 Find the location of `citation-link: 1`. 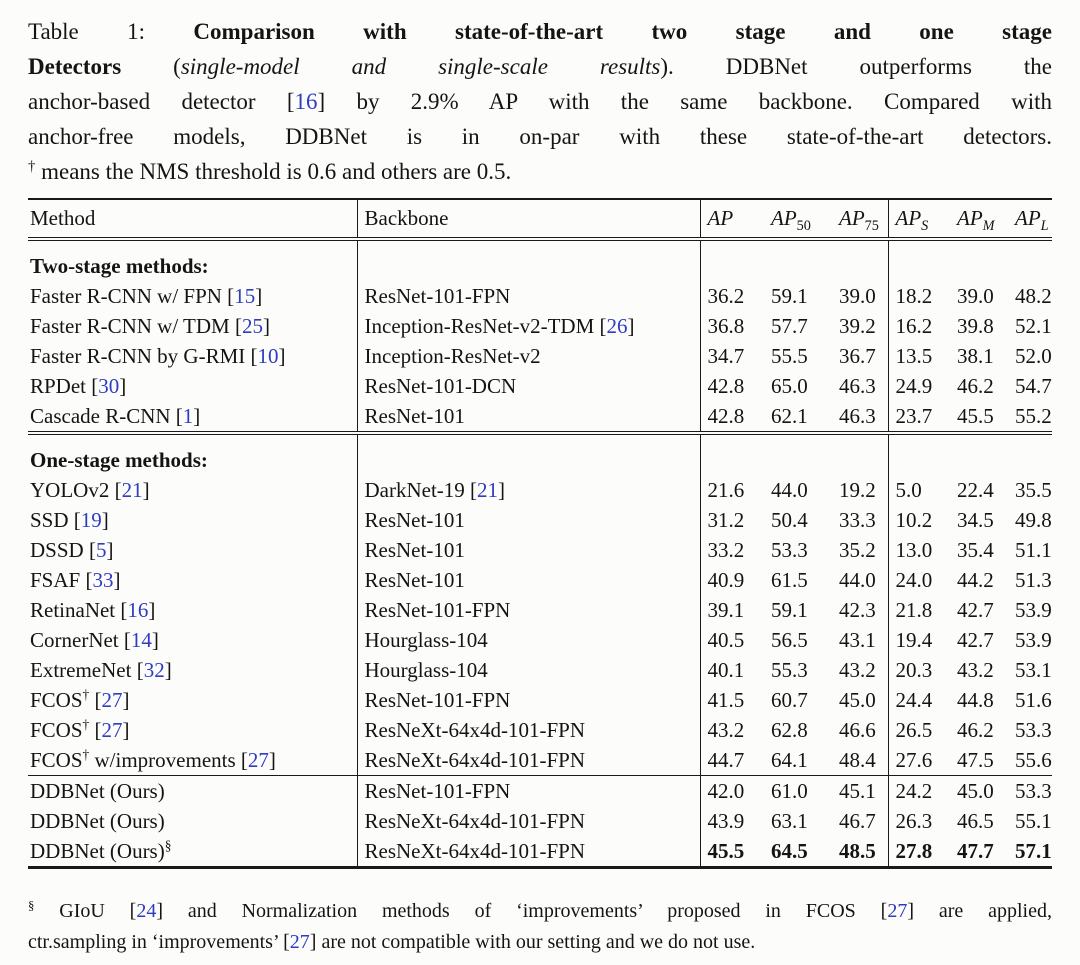

citation-link: 1 is located at coordinates (188, 416).